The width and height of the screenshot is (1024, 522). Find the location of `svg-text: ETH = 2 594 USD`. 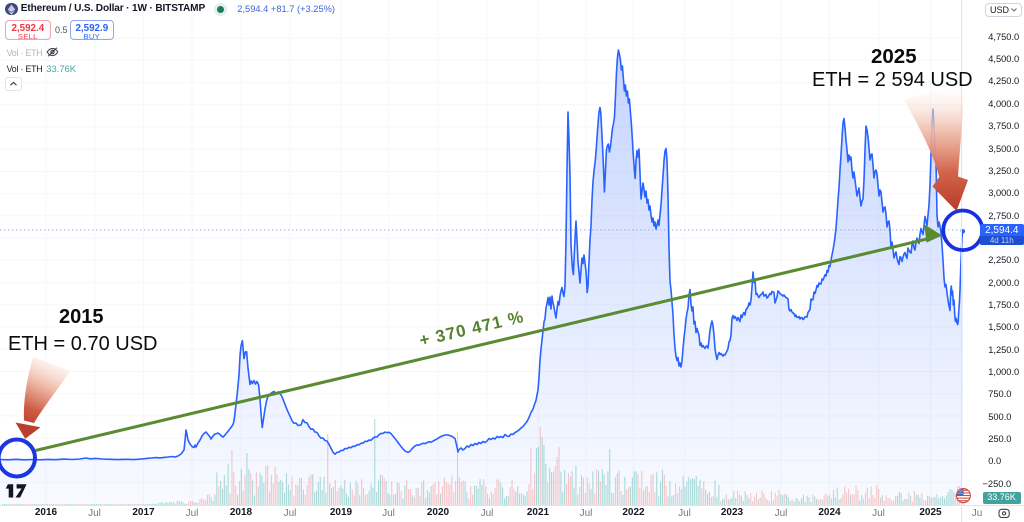

svg-text: ETH = 2 594 USD is located at coordinates (892, 80).